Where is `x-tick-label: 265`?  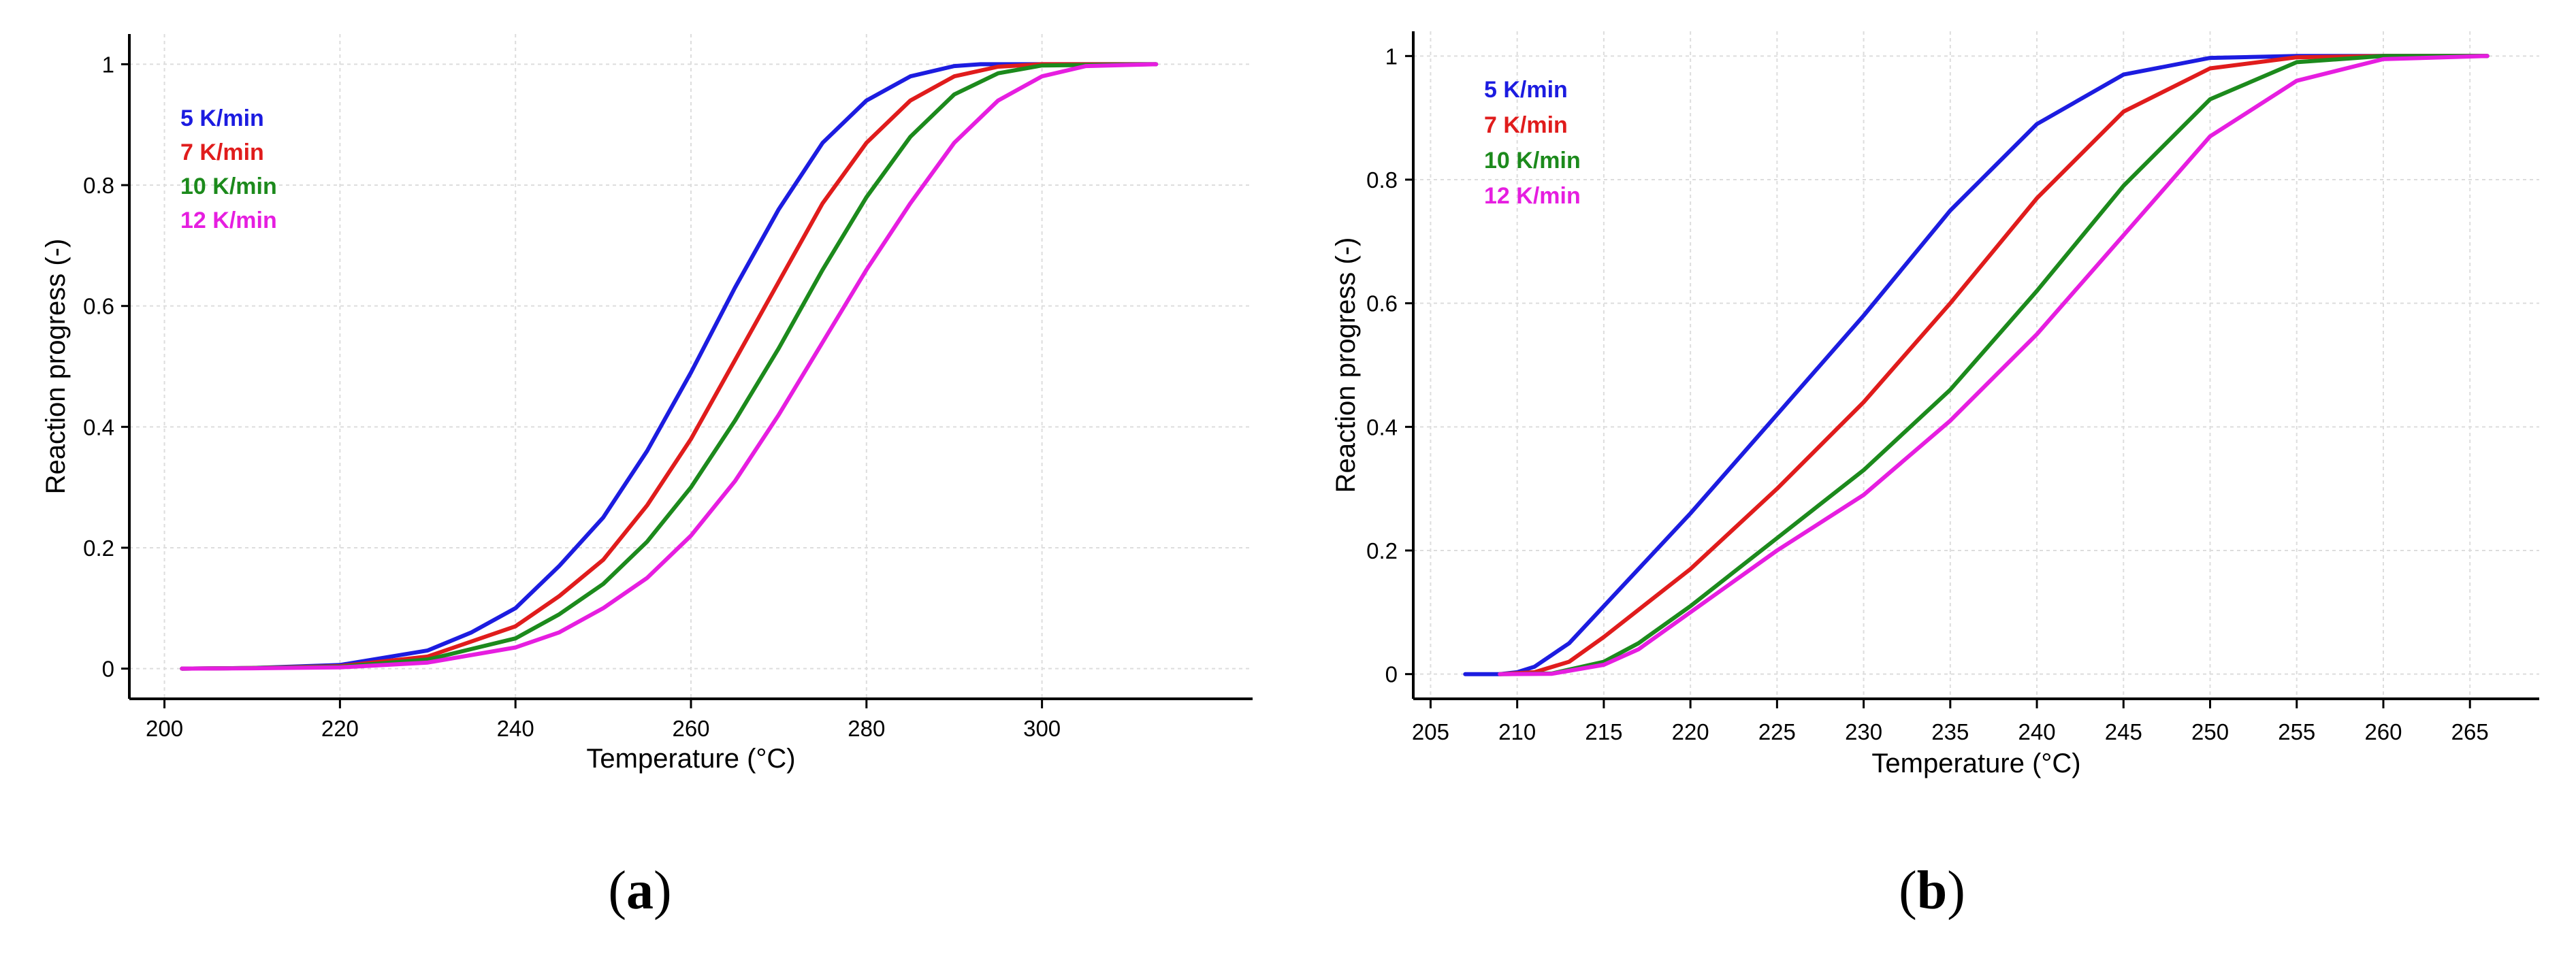
x-tick-label: 265 is located at coordinates (2470, 731).